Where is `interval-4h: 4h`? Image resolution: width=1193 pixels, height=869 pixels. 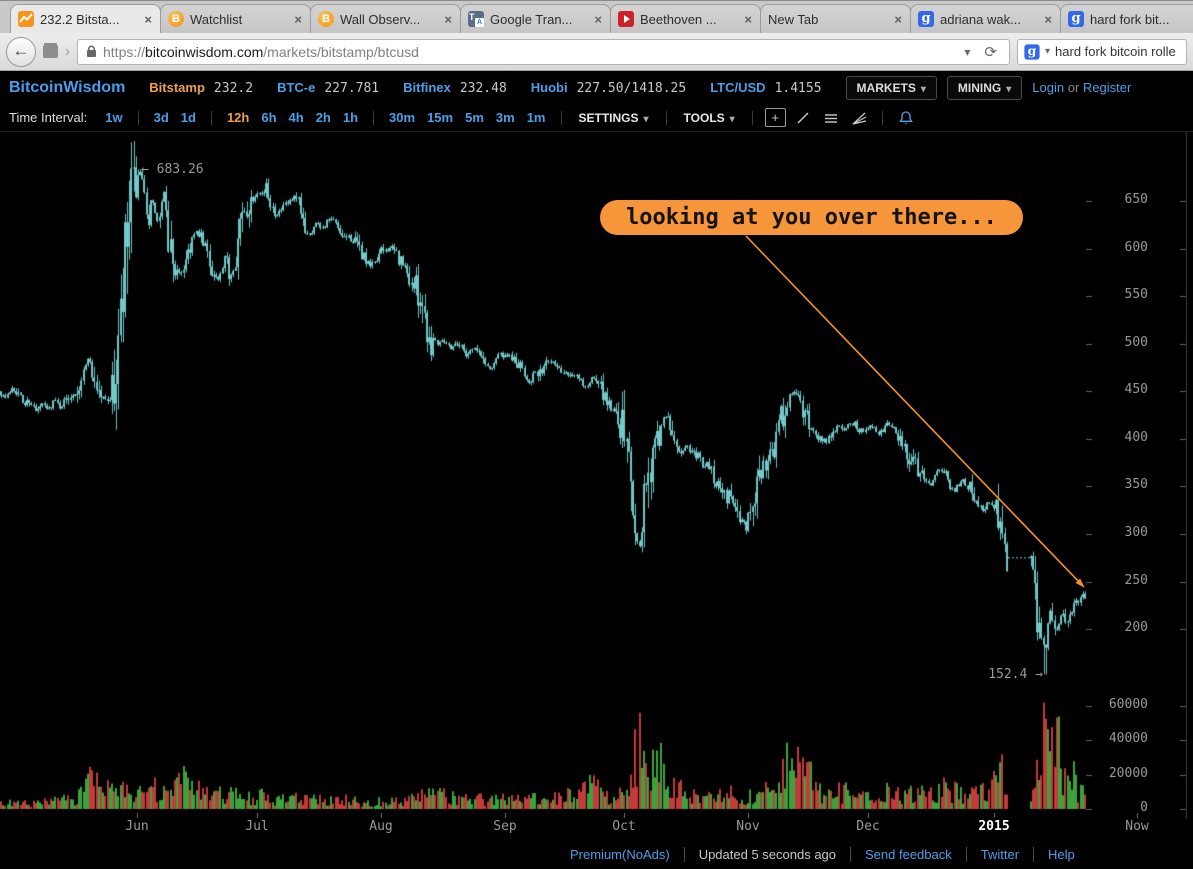 interval-4h: 4h is located at coordinates (296, 117).